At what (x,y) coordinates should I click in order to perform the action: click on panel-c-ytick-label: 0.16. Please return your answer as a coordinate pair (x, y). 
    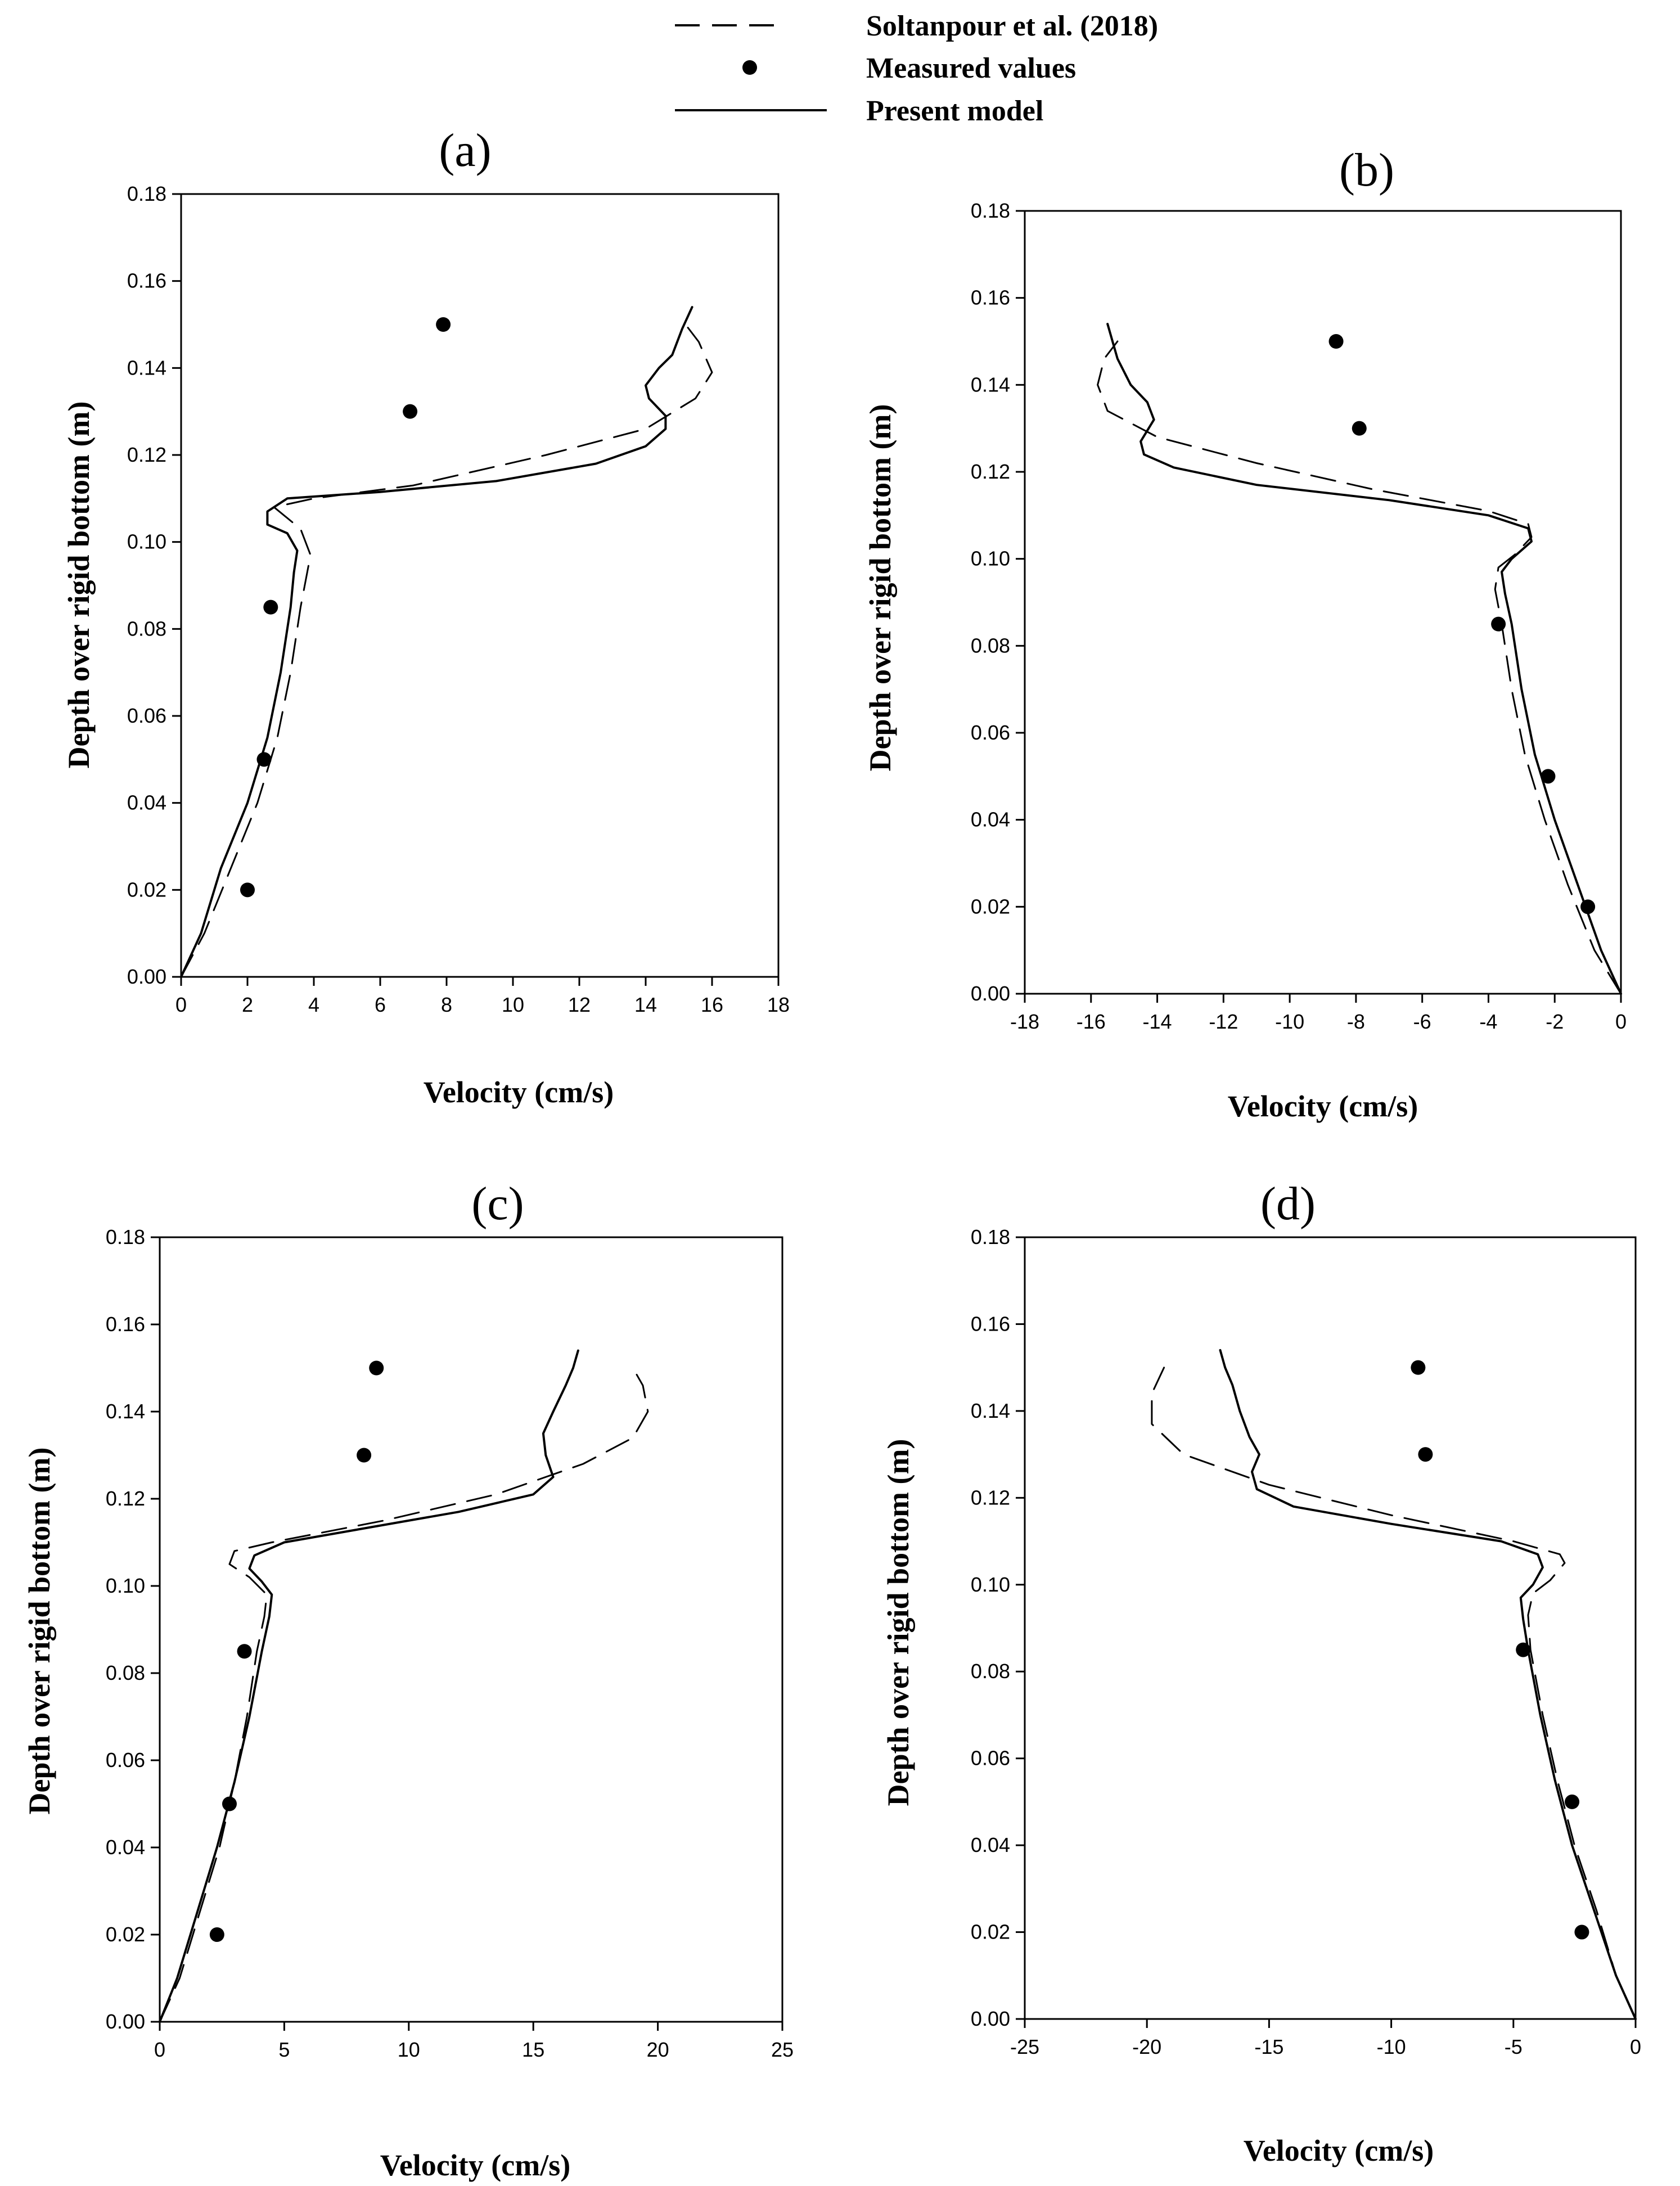
    Looking at the image, I should click on (125, 1324).